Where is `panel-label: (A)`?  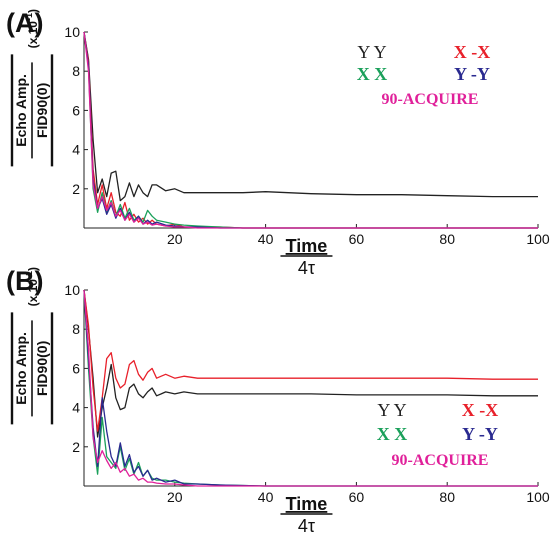 panel-label: (A) is located at coordinates (24, 23).